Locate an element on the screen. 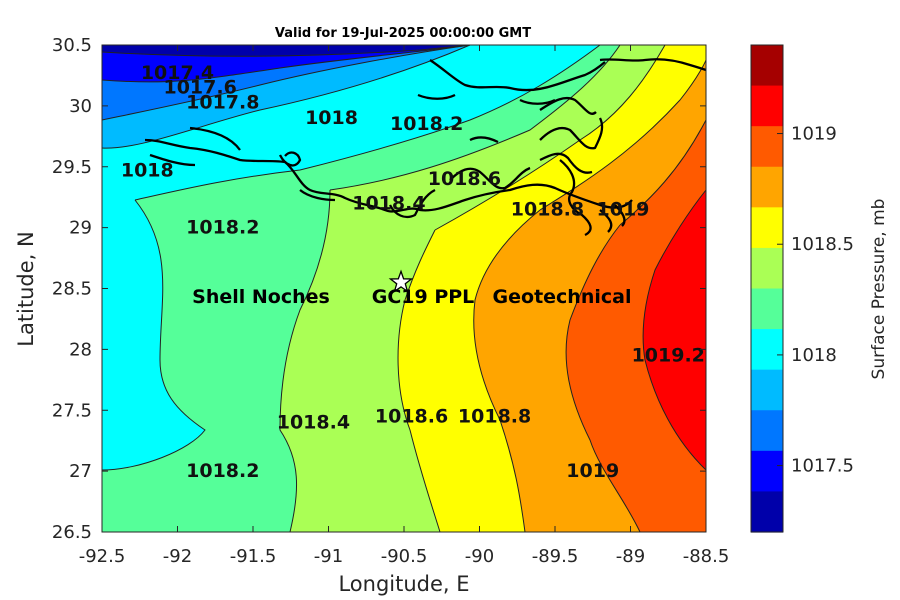 The height and width of the screenshot is (600, 900). colorbar-ticks: 1019 1018.5 1018 1017.5 is located at coordinates (815, 300).